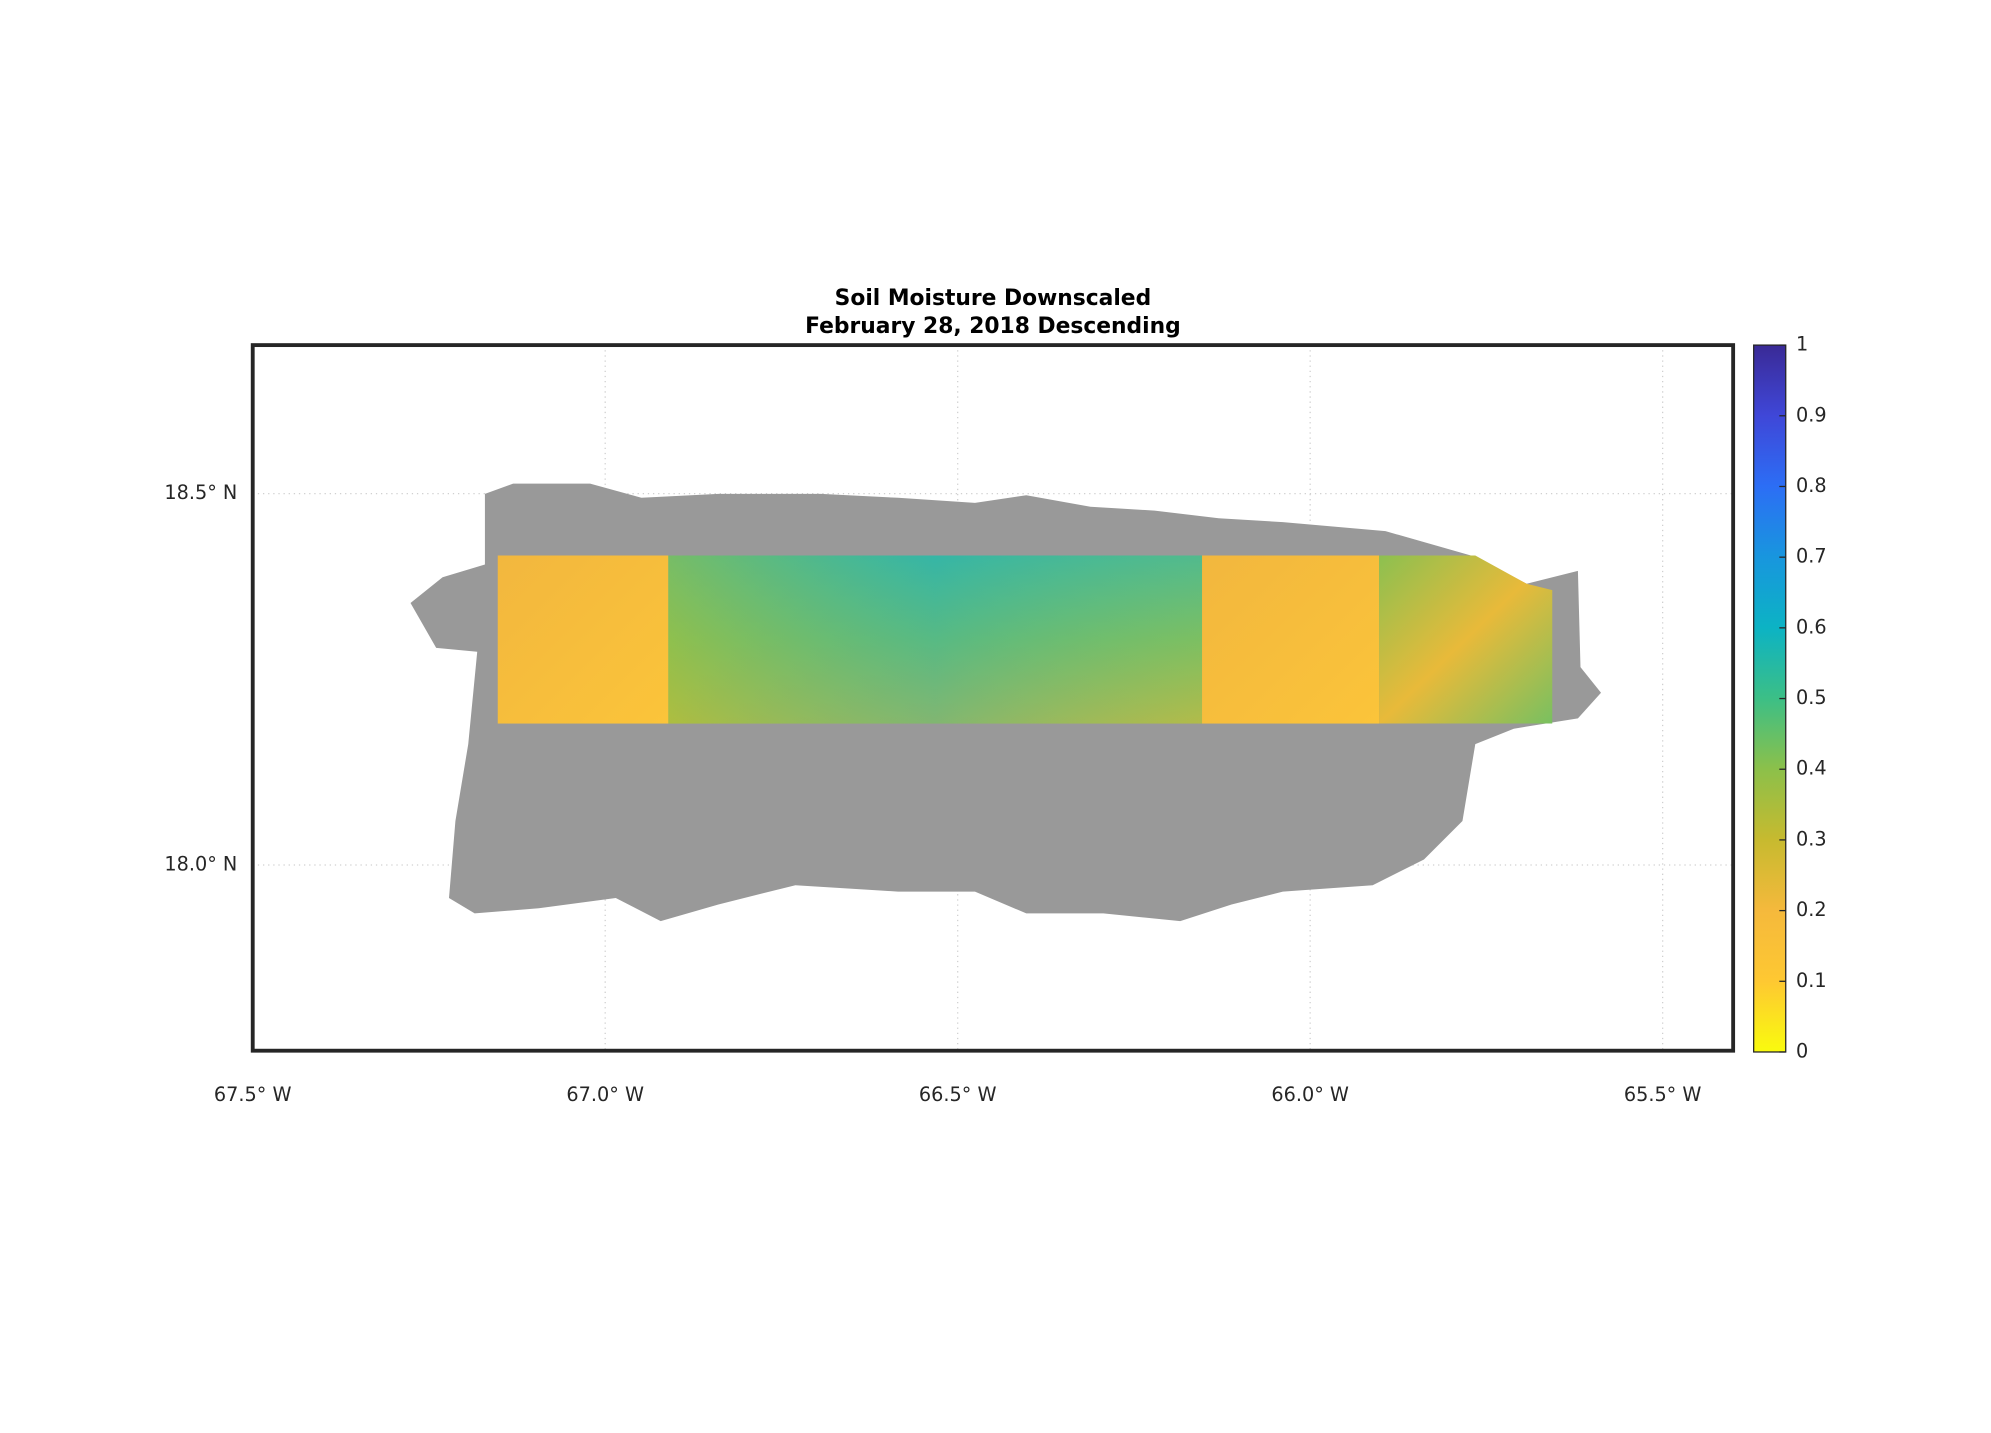  Describe the element at coordinates (253, 1094) in the screenshot. I see `x-tick-label: 67.5° W` at that location.